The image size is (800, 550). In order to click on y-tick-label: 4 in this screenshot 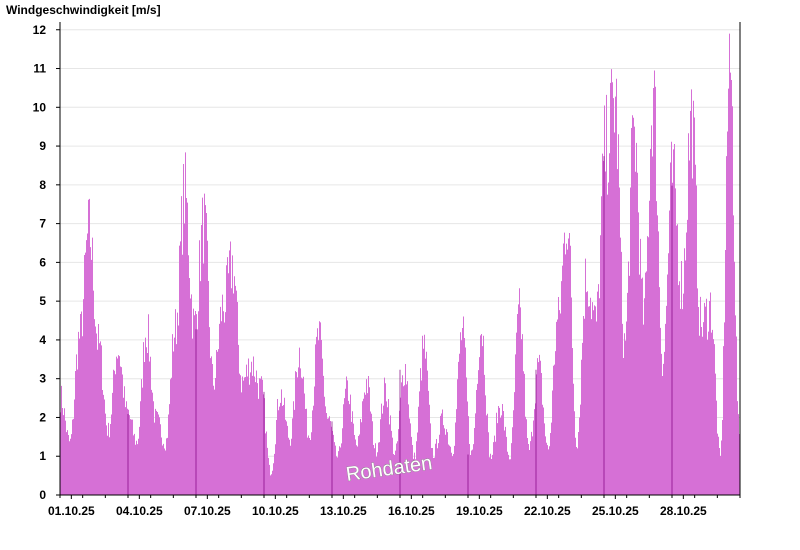, I will do `click(42, 340)`.